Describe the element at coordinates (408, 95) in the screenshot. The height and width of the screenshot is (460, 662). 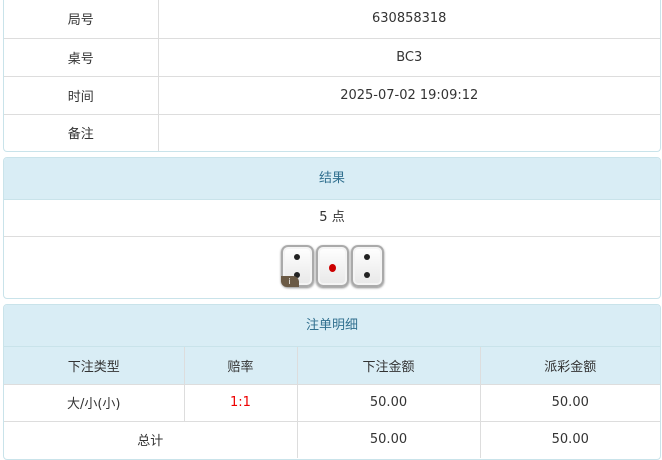
I see `time-value: 2025-07-02 19:09:12` at that location.